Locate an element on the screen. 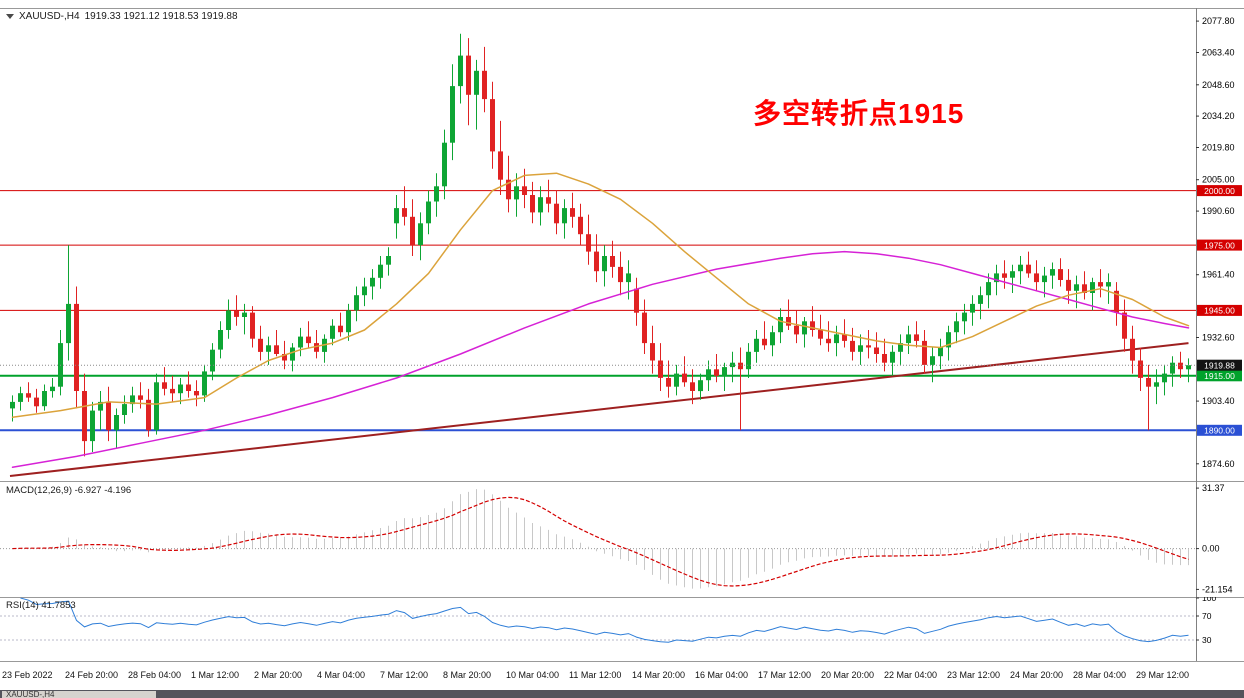  rsi-axis-label: 30 is located at coordinates (1207, 640).